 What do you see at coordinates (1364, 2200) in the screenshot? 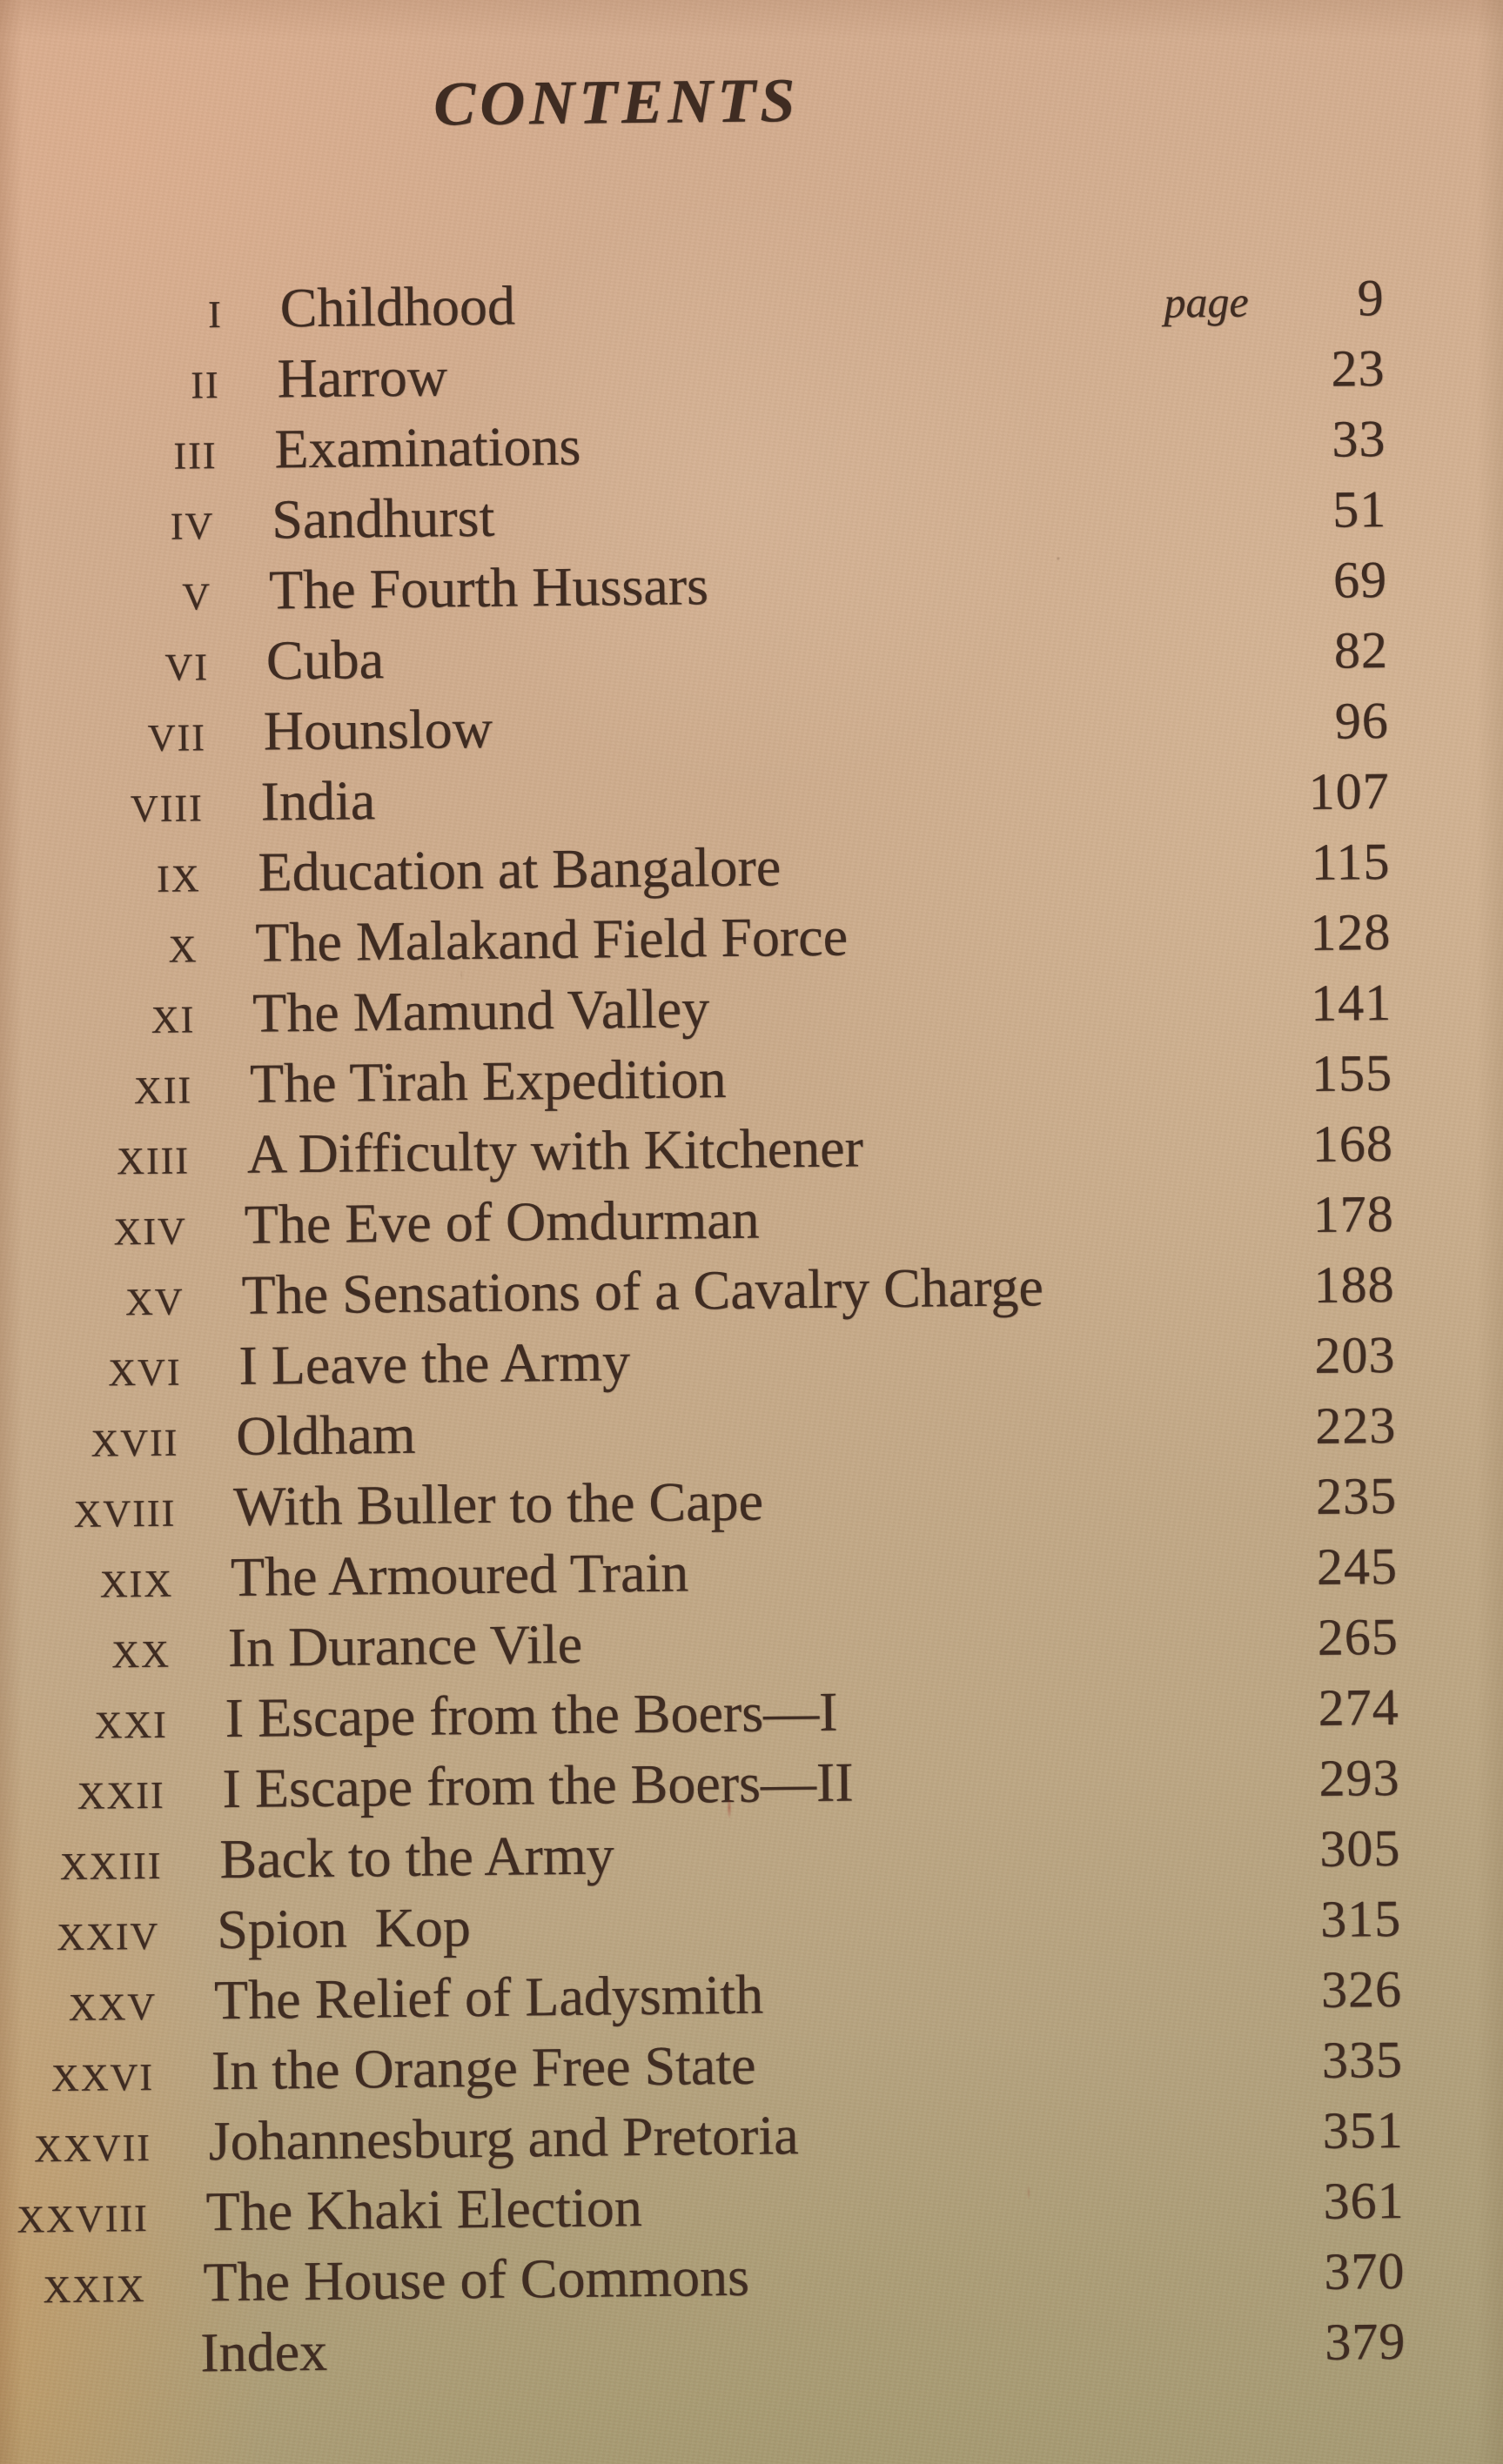
I see `page-number: 361` at bounding box center [1364, 2200].